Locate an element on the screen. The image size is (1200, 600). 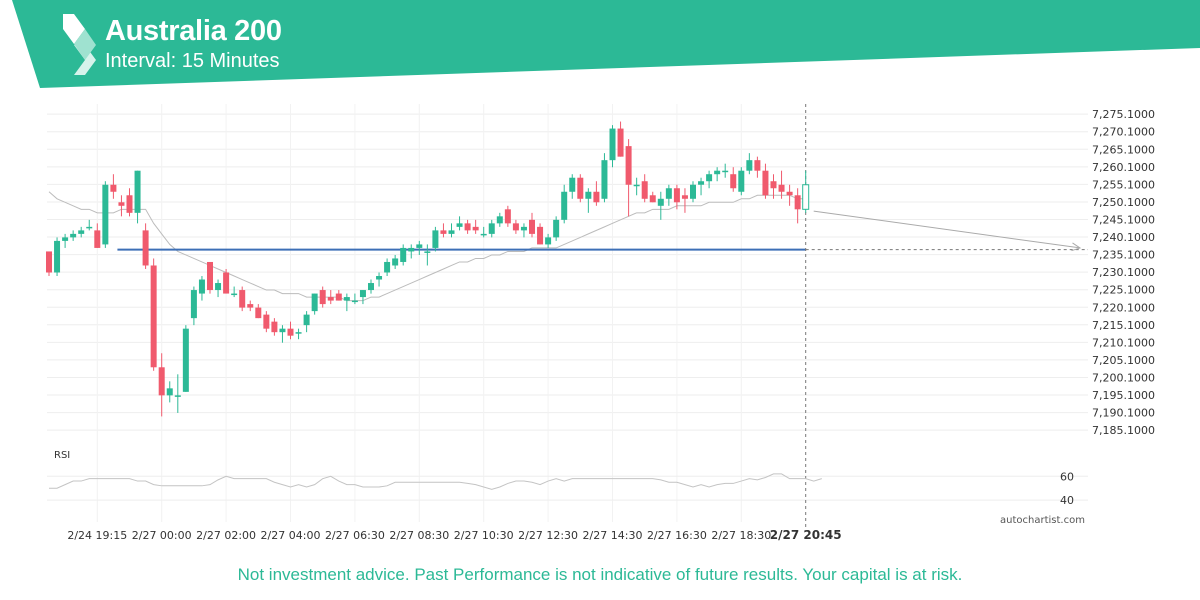
y-tick-label: 7,220.1000 is located at coordinates (1123, 307).